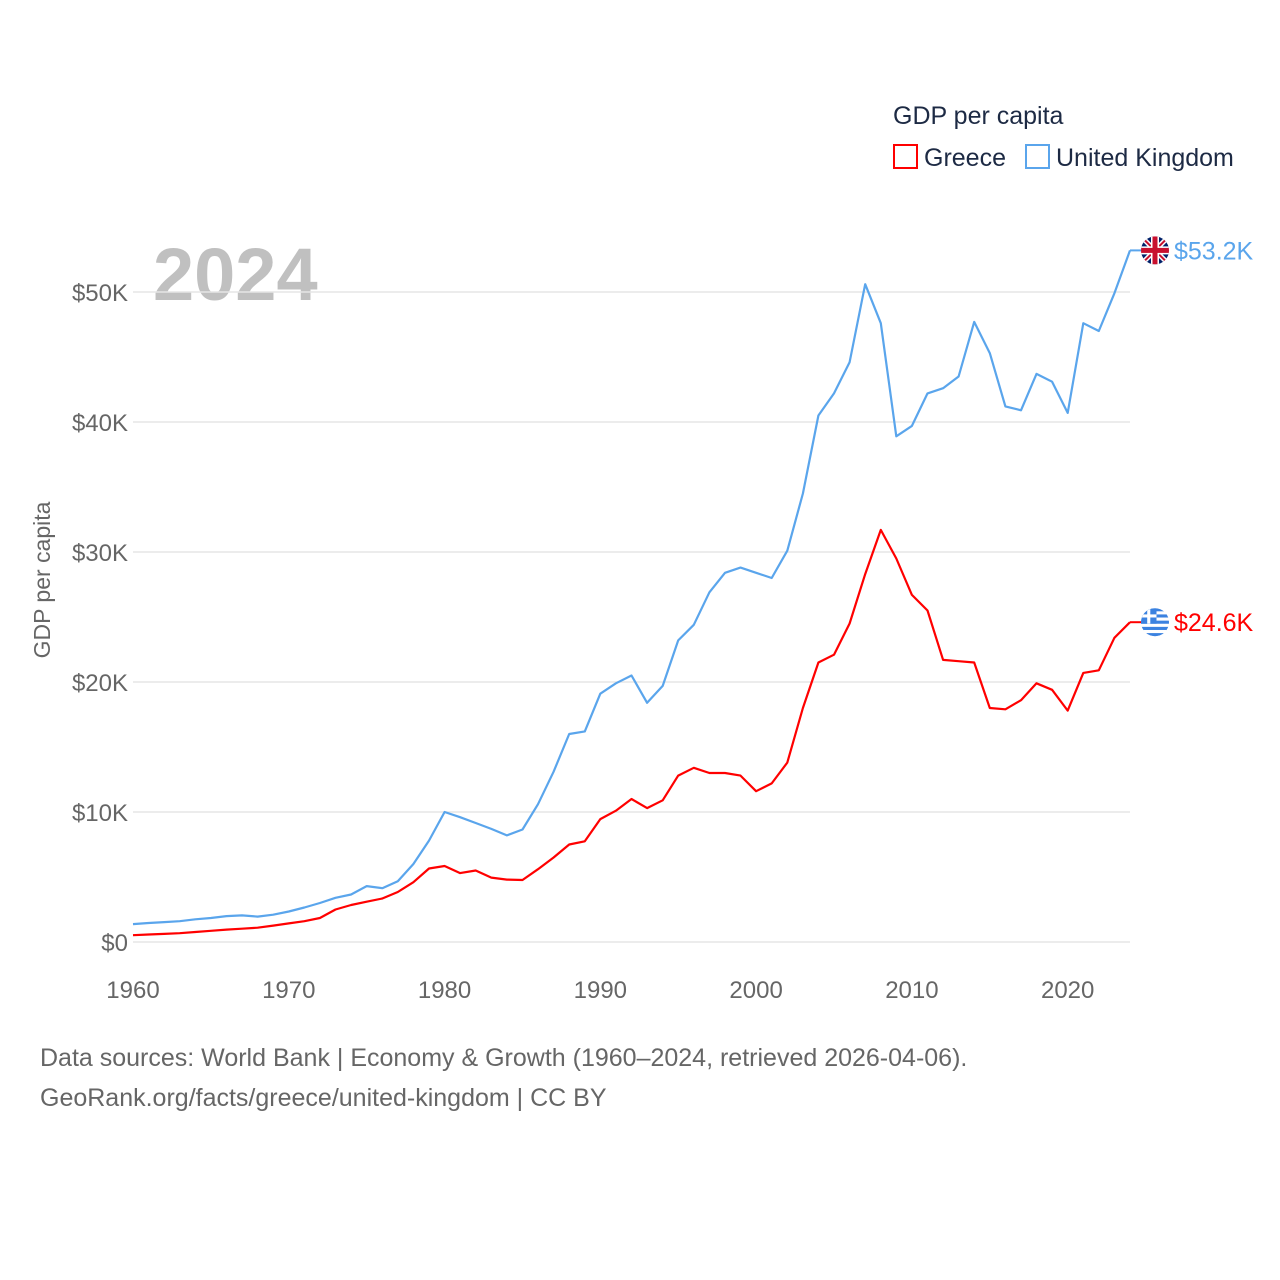  What do you see at coordinates (978, 116) in the screenshot?
I see `legend-title: GDP per capita` at bounding box center [978, 116].